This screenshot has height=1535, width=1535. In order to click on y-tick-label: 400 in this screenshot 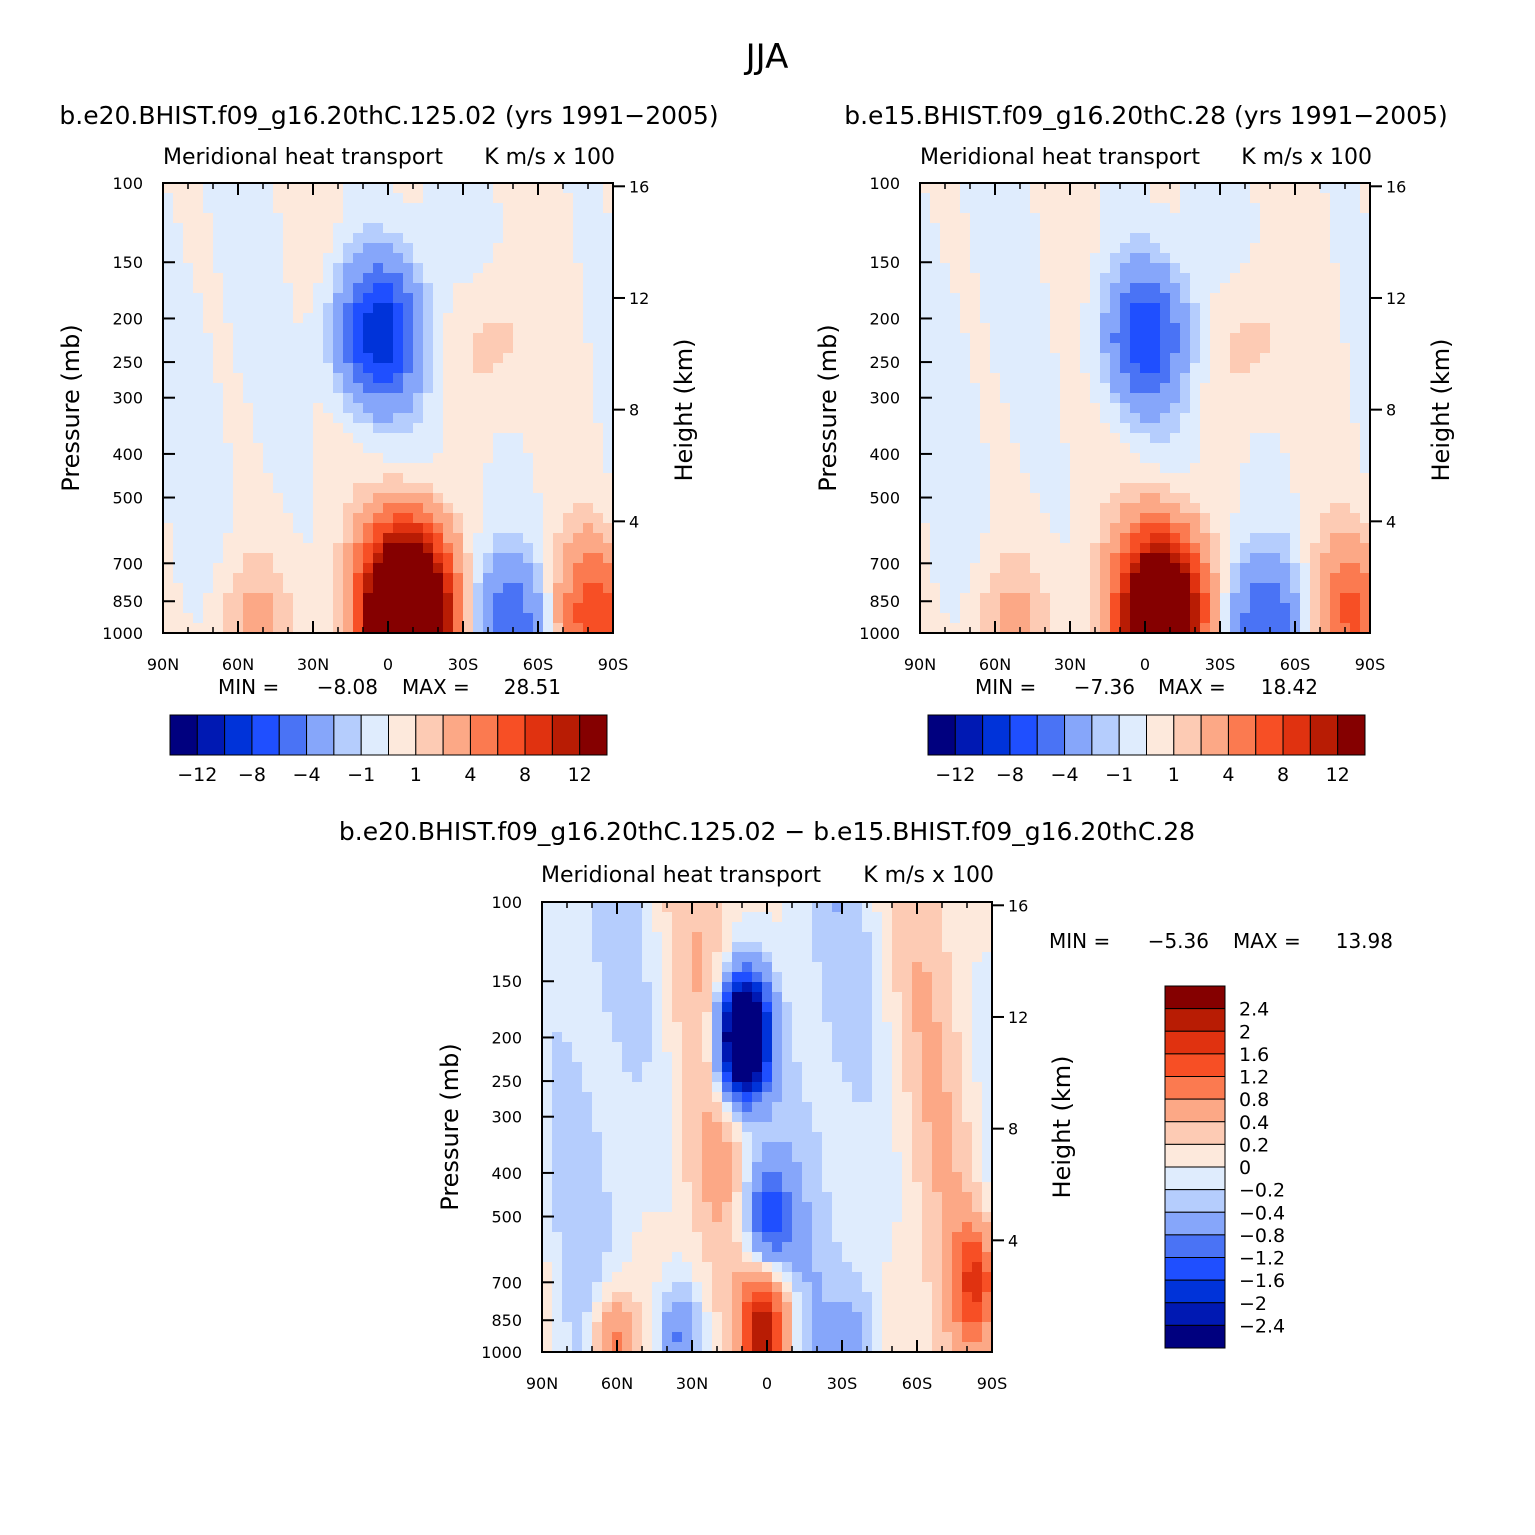, I will do `click(884, 454)`.